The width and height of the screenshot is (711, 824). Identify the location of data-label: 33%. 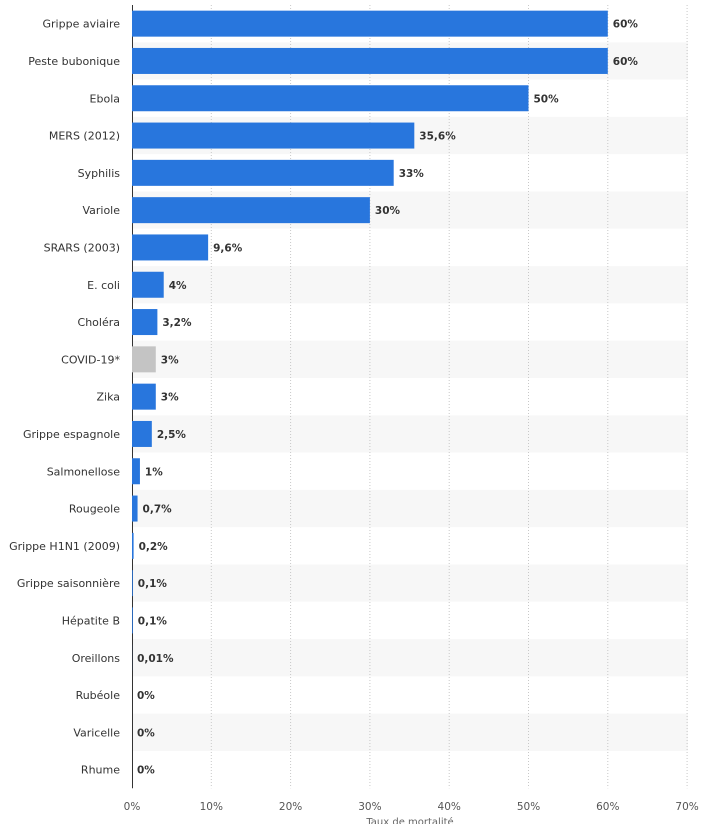
(412, 174).